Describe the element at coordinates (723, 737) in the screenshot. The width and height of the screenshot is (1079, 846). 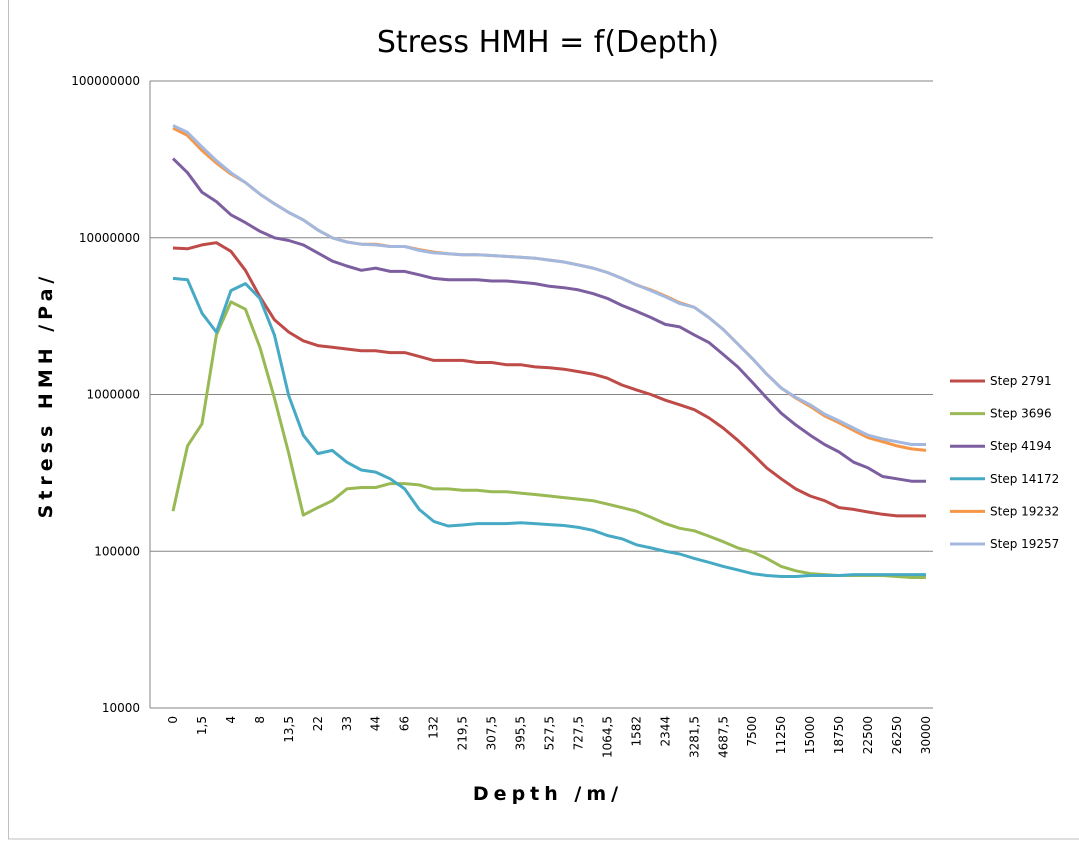
I see `x-tick-label: 4687,5` at that location.